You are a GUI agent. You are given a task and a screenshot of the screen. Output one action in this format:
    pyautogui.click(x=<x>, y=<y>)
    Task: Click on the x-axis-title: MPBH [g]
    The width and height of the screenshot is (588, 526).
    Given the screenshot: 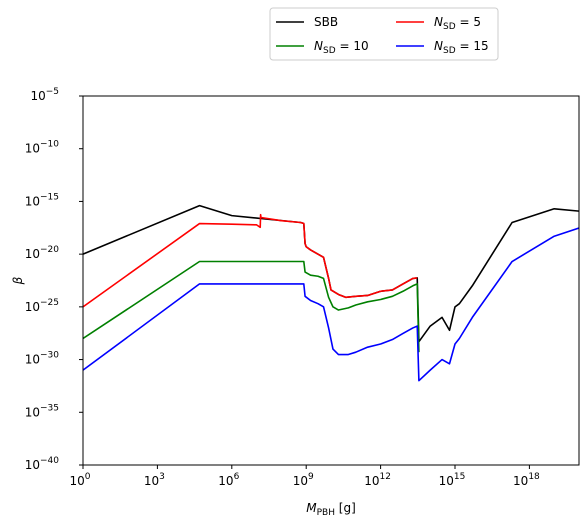 What is the action you would take?
    pyautogui.click(x=331, y=509)
    